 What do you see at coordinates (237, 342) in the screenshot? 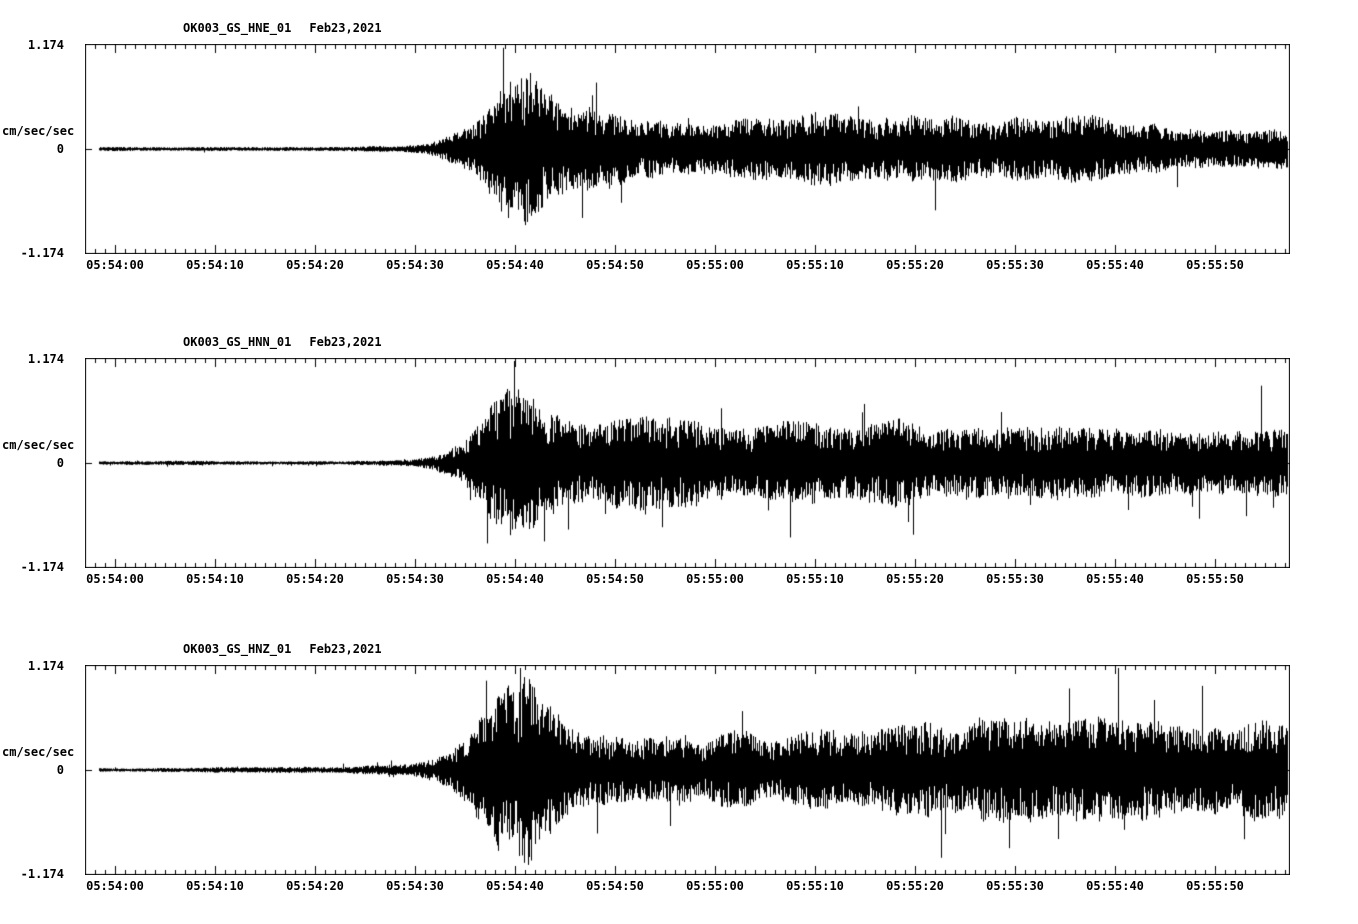
I see `station-channel-label: OK003_GS_HNN_01` at bounding box center [237, 342].